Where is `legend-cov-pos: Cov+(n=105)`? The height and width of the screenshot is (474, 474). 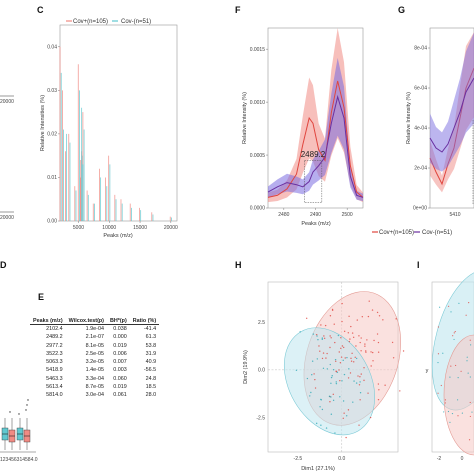 legend-cov-pos: Cov+(n=105) is located at coordinates (90, 22).